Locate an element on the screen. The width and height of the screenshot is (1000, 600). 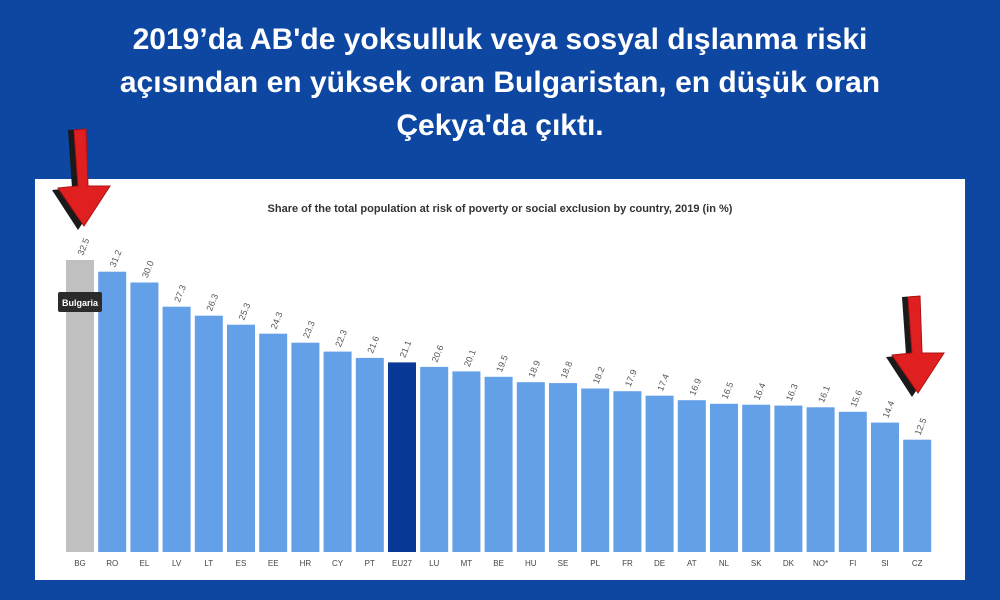
bar-eu27 is located at coordinates (402, 457).